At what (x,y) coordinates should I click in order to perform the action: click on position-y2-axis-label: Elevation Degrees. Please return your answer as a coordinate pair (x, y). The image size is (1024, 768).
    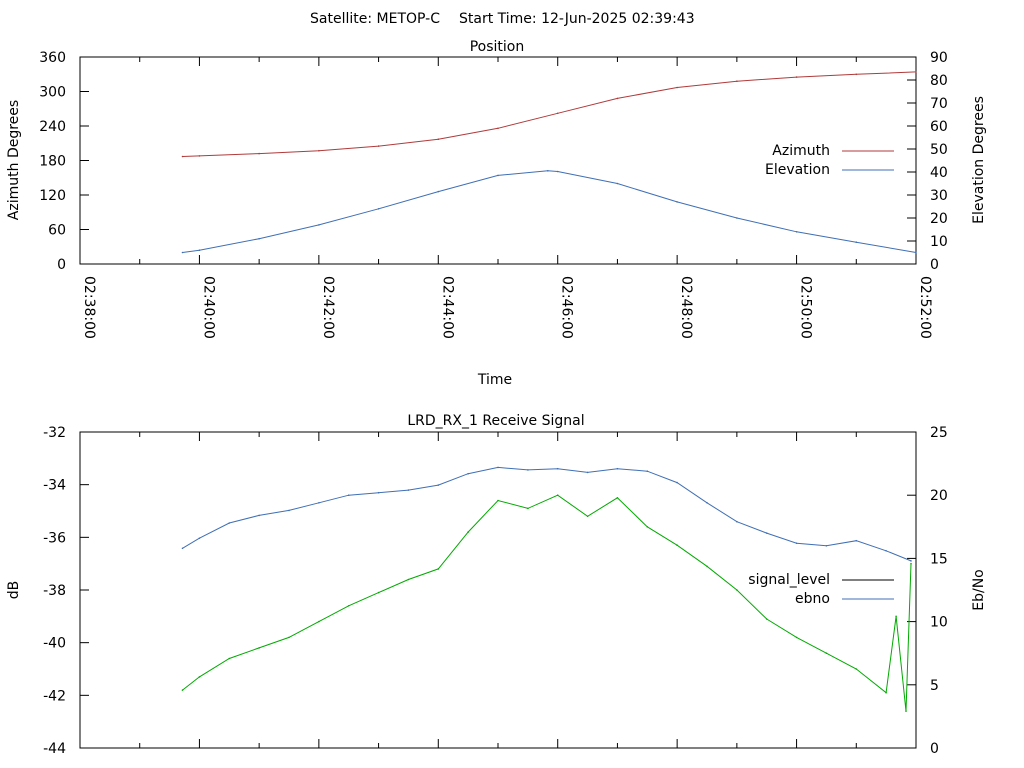
    Looking at the image, I should click on (979, 160).